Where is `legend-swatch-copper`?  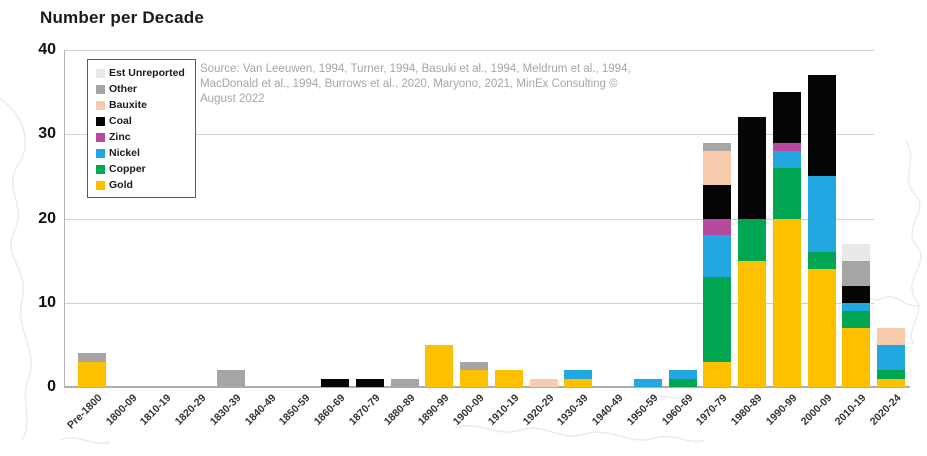 legend-swatch-copper is located at coordinates (100, 169).